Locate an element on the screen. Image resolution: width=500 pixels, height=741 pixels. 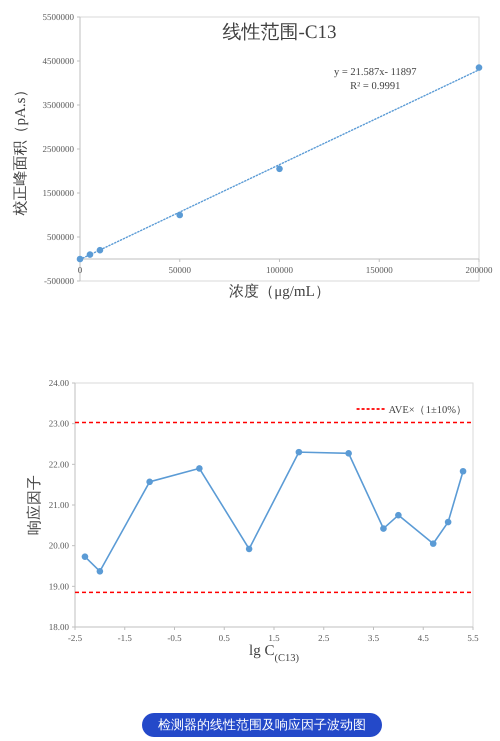
x-tick-label: 0.5 is located at coordinates (224, 638).